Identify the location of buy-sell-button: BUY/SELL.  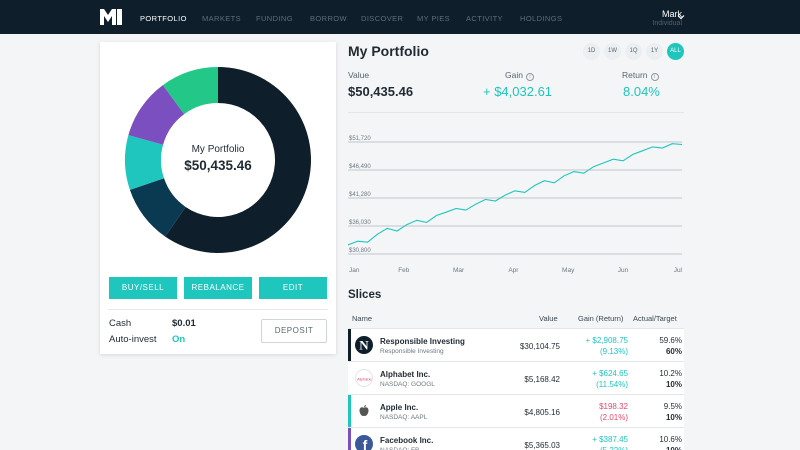
(143, 288).